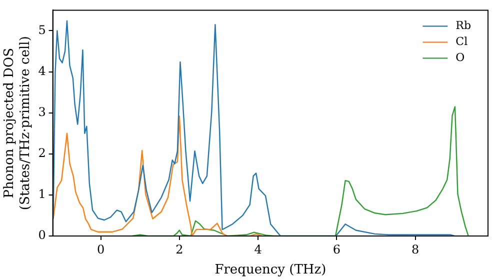  I want to click on y-tick-label: 1, so click(42, 194).